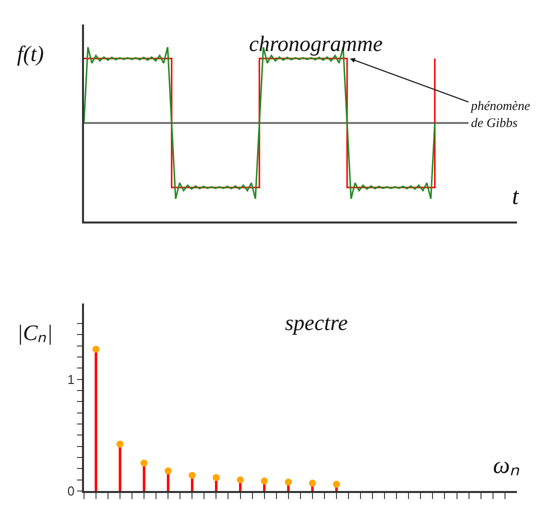 The image size is (548, 509). What do you see at coordinates (316, 43) in the screenshot?
I see `chart-title: chronogramme` at bounding box center [316, 43].